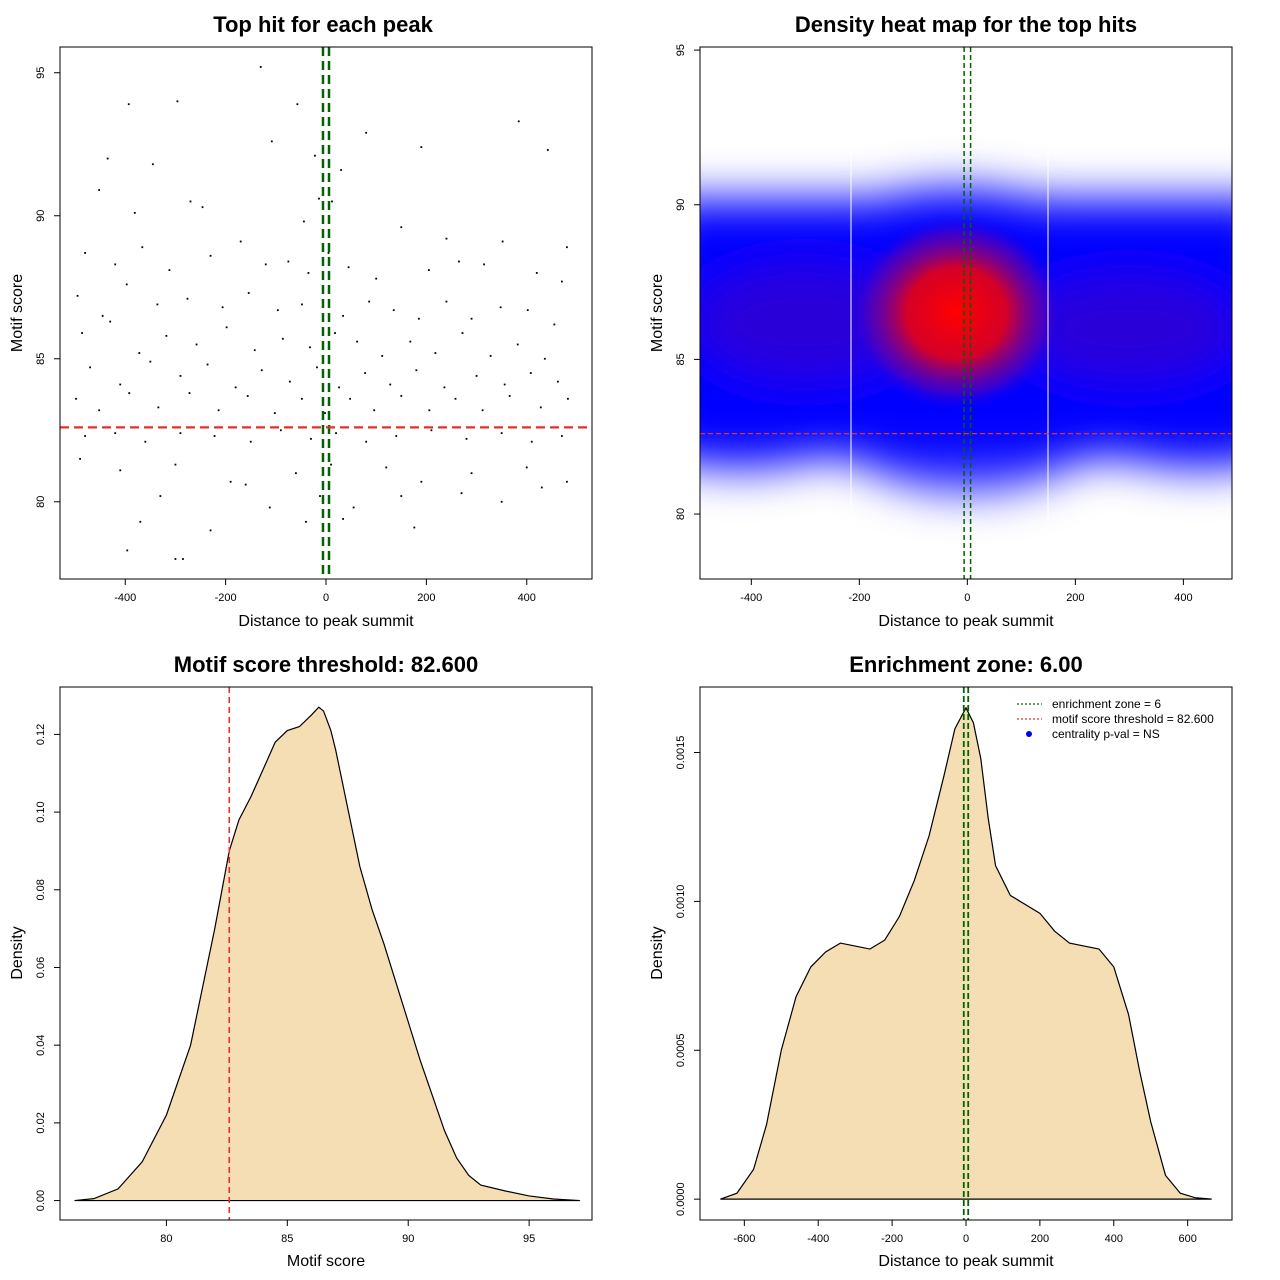 This screenshot has height=1280, width=1280. What do you see at coordinates (966, 664) in the screenshot?
I see `distance-density-title: Enrichment zone: 6.00` at bounding box center [966, 664].